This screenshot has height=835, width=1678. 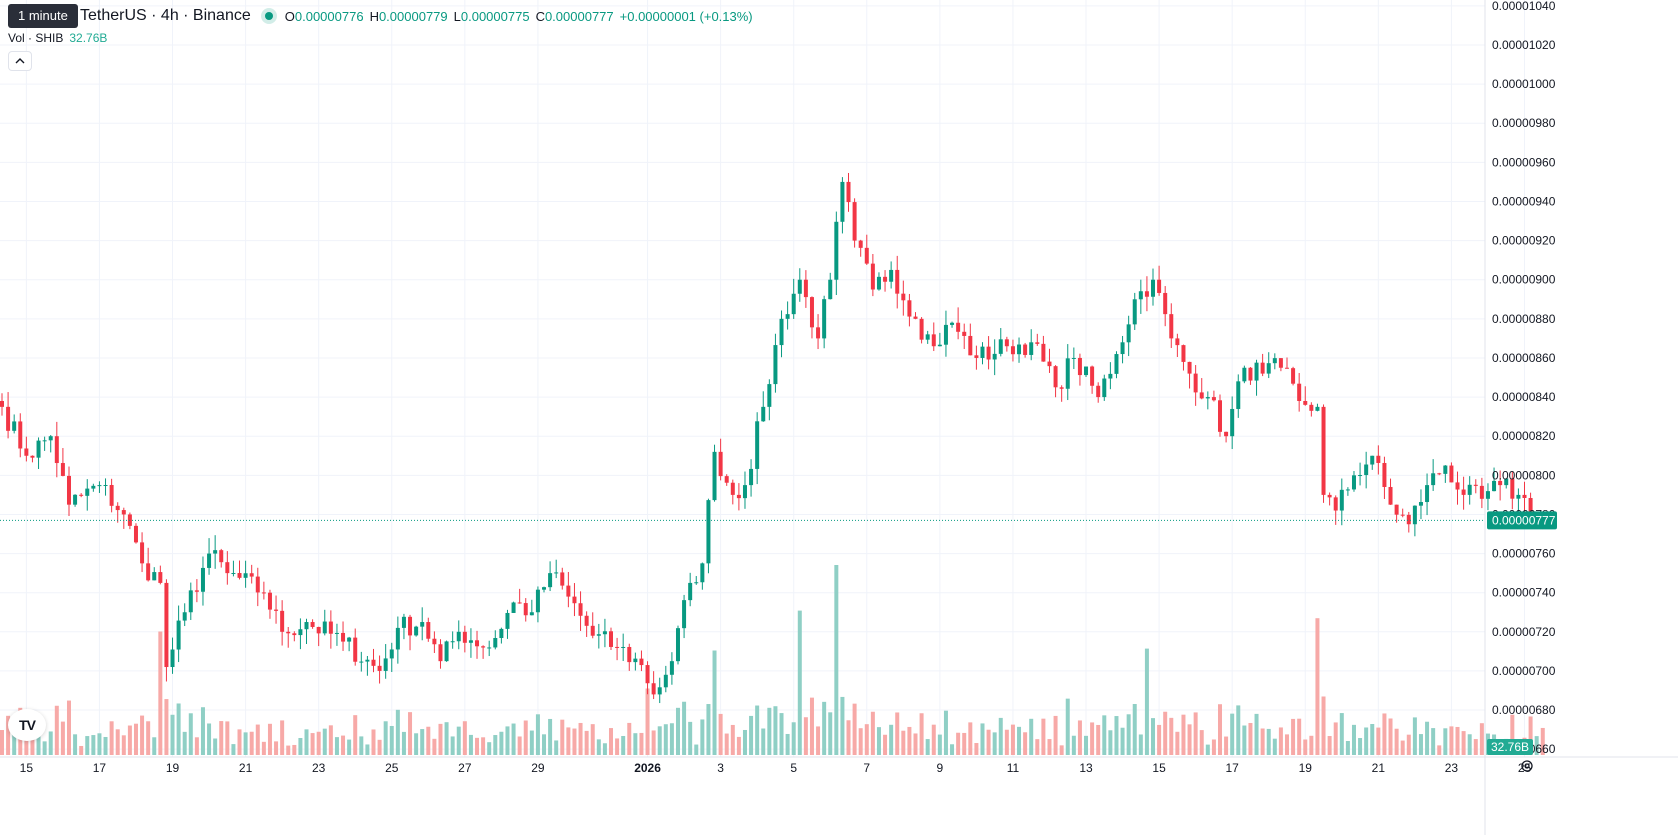 What do you see at coordinates (268, 16) in the screenshot?
I see `market-status-icon` at bounding box center [268, 16].